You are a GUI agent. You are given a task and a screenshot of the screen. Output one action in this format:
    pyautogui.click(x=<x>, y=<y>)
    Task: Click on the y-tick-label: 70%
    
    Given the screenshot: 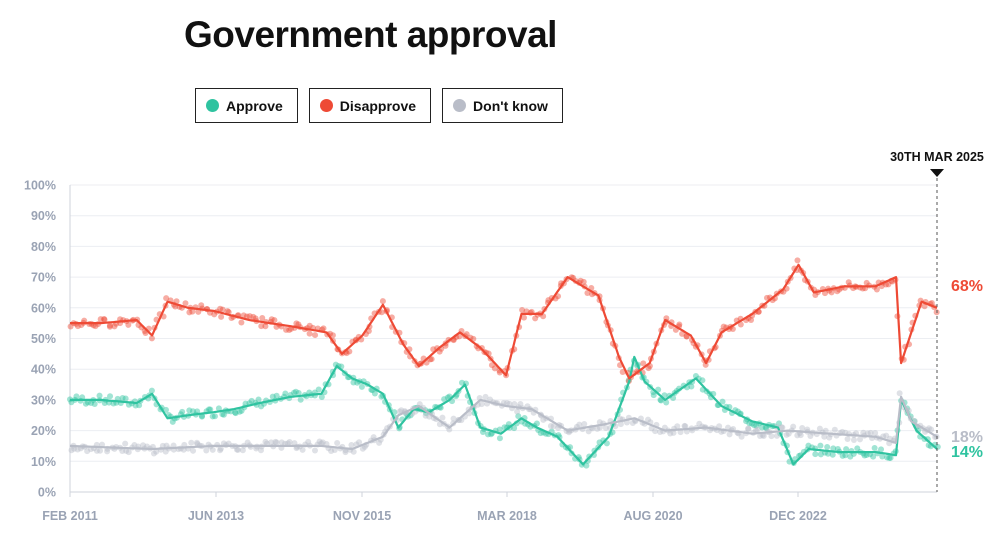 What is the action you would take?
    pyautogui.click(x=43, y=278)
    